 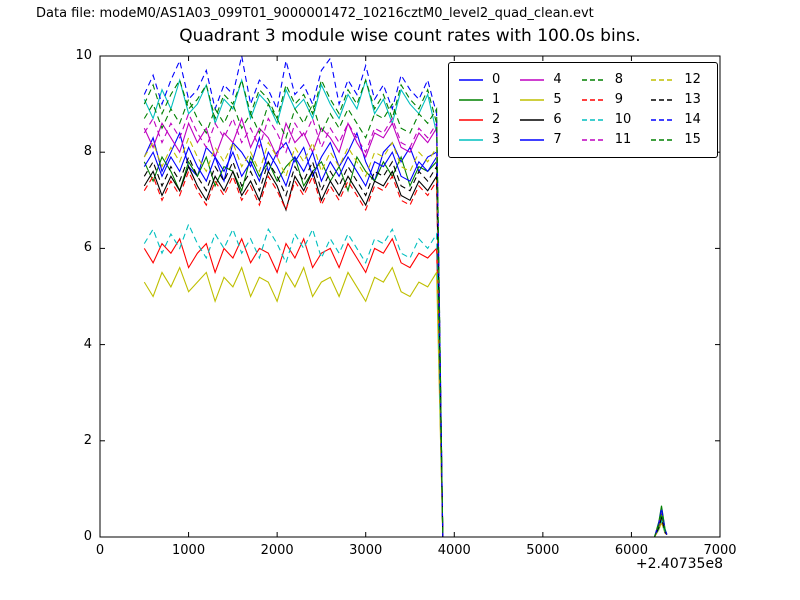 What do you see at coordinates (557, 79) in the screenshot?
I see `legend-label: 4` at bounding box center [557, 79].